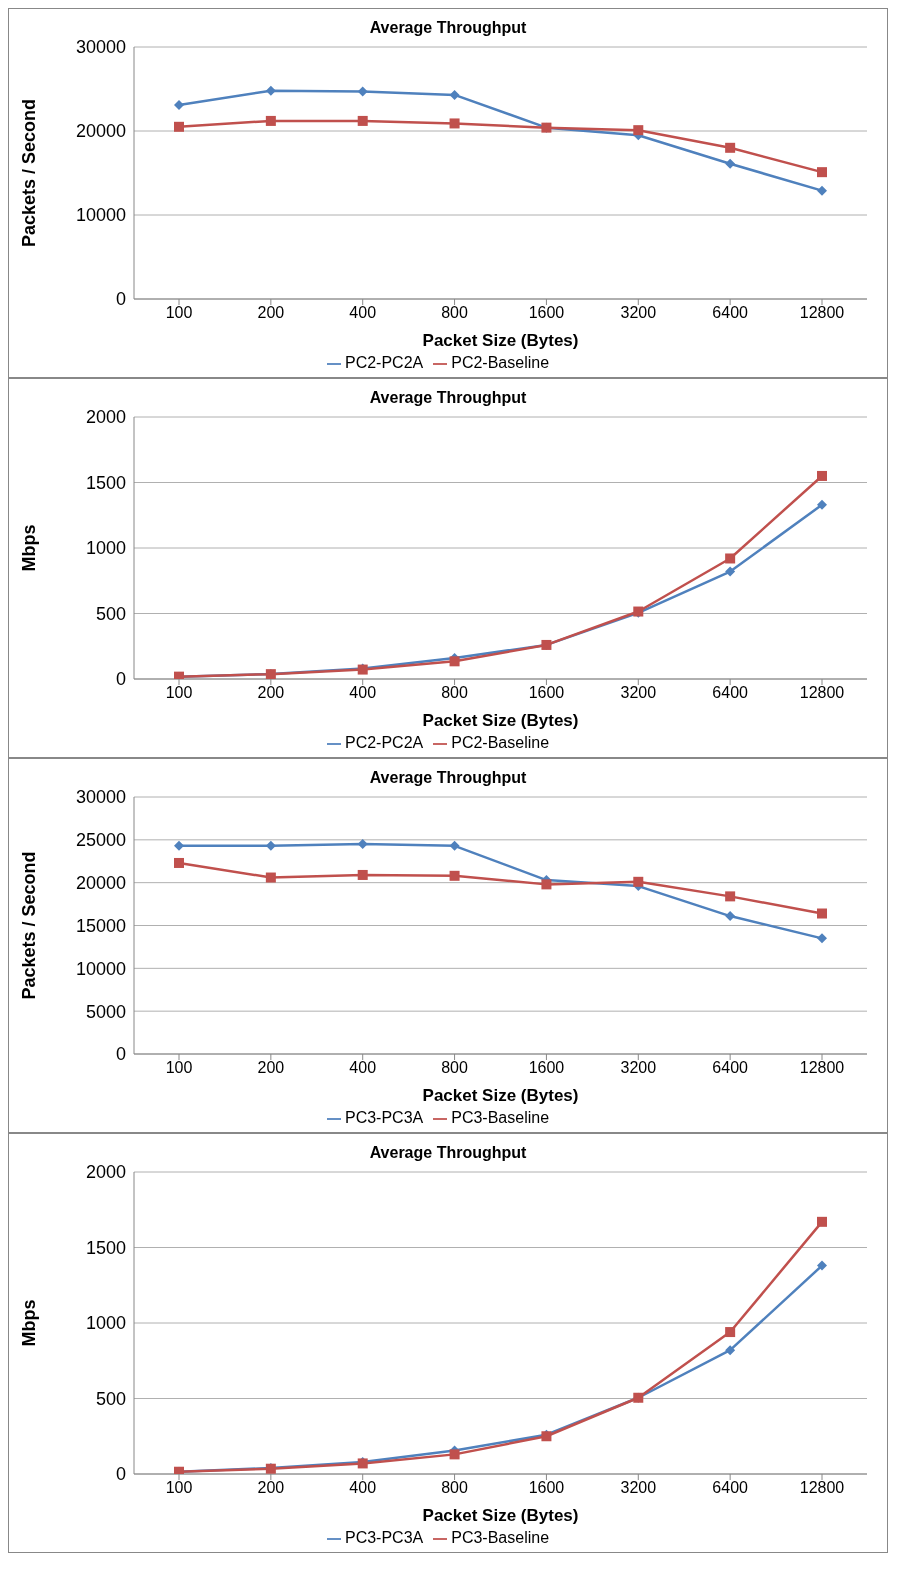 The width and height of the screenshot is (898, 1572). Describe the element at coordinates (100, 840) in the screenshot. I see `y-tick-label: 25000` at that location.